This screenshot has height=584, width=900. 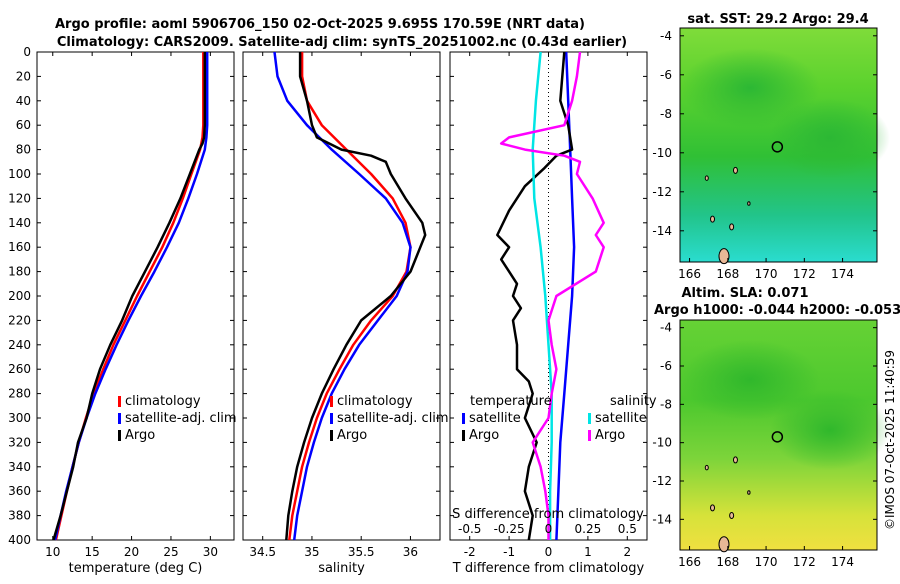 I want to click on x-tick-label: 35.5, so click(x=361, y=552).